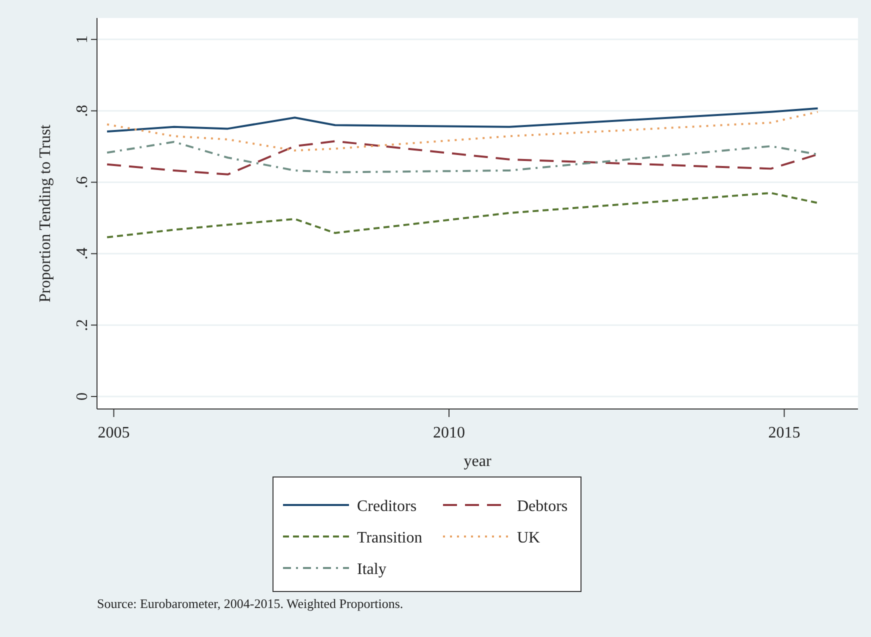 Image resolution: width=871 pixels, height=637 pixels. What do you see at coordinates (82, 254) in the screenshot?
I see `y-tick-label: .4` at bounding box center [82, 254].